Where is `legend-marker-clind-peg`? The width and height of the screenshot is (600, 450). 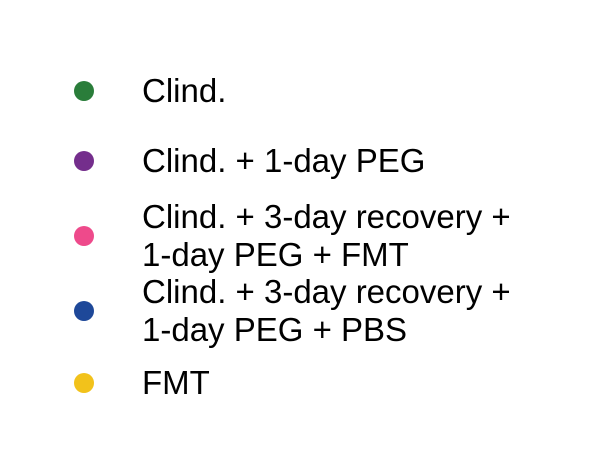
legend-marker-clind-peg is located at coordinates (84, 161).